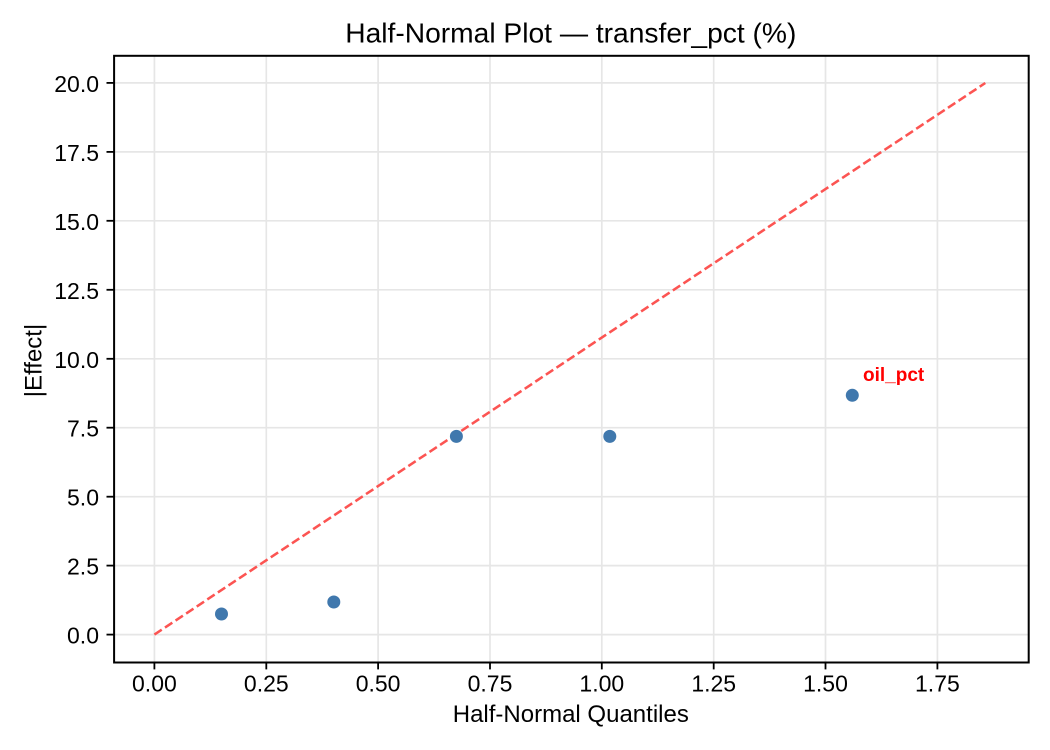 The height and width of the screenshot is (750, 1050). What do you see at coordinates (570, 32) in the screenshot?
I see `svg-text:Half-Normal Plot — transfer_pc: Half-Normal Plot — transfer_pct (%)` at bounding box center [570, 32].